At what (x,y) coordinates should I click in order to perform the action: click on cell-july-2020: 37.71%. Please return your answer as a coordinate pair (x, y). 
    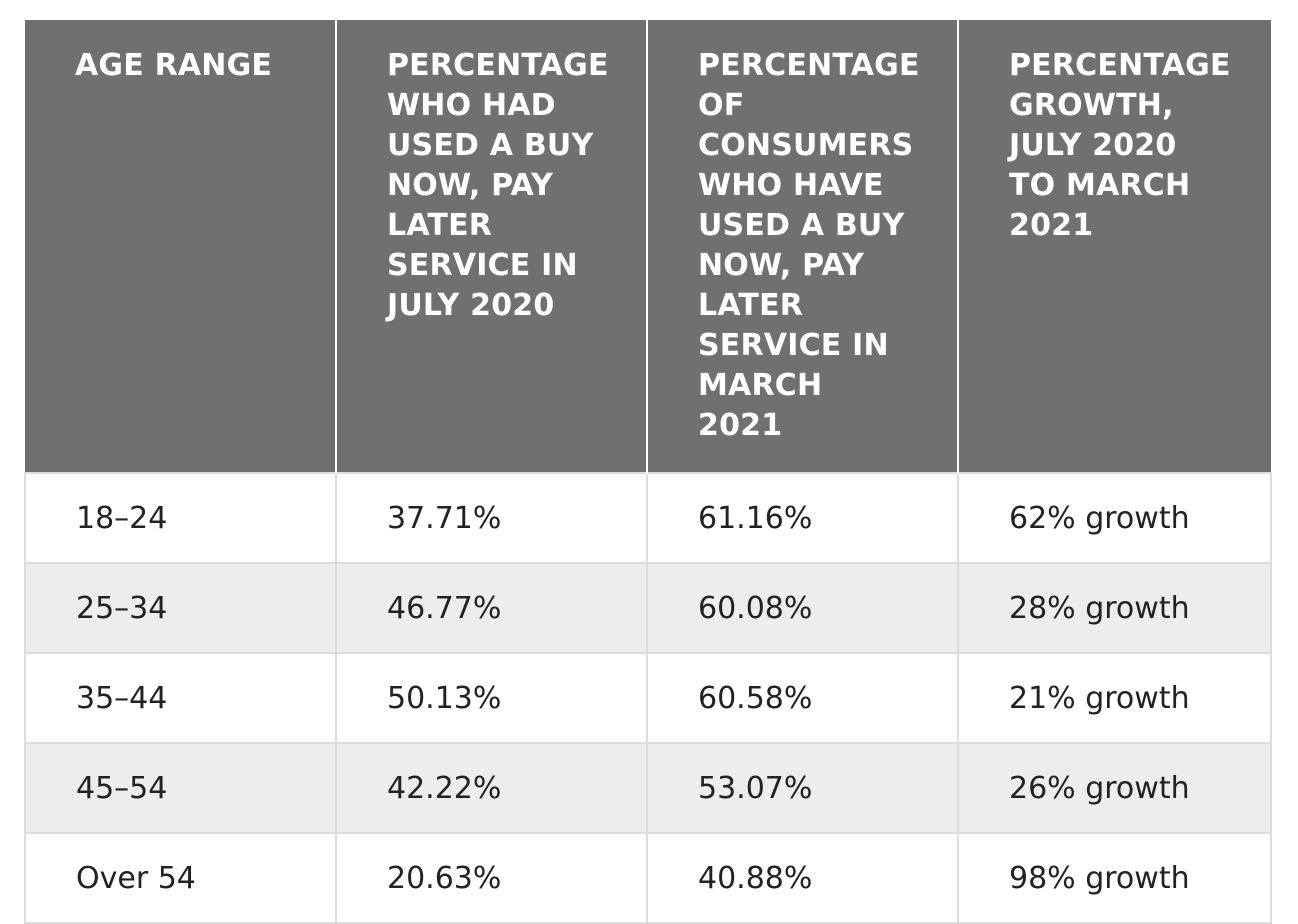
    Looking at the image, I should click on (491, 518).